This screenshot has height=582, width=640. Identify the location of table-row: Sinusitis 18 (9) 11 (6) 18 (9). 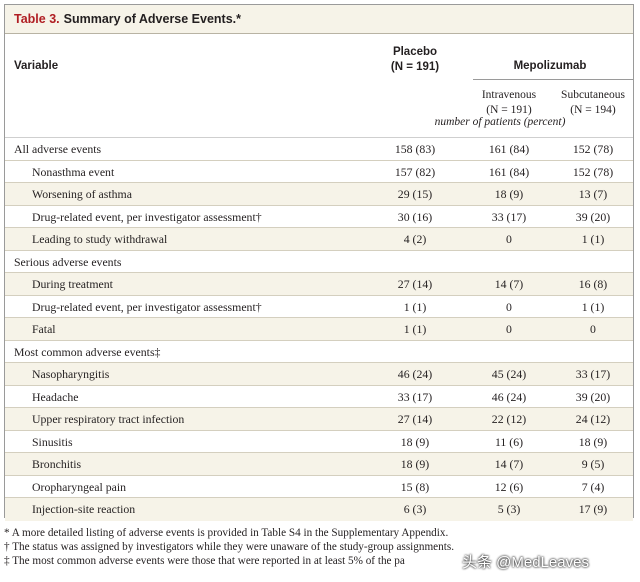
(319, 442).